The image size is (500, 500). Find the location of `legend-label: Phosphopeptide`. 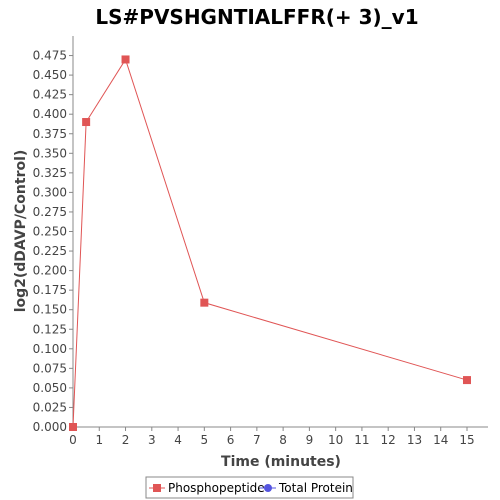

legend-label: Phosphopeptide is located at coordinates (216, 488).